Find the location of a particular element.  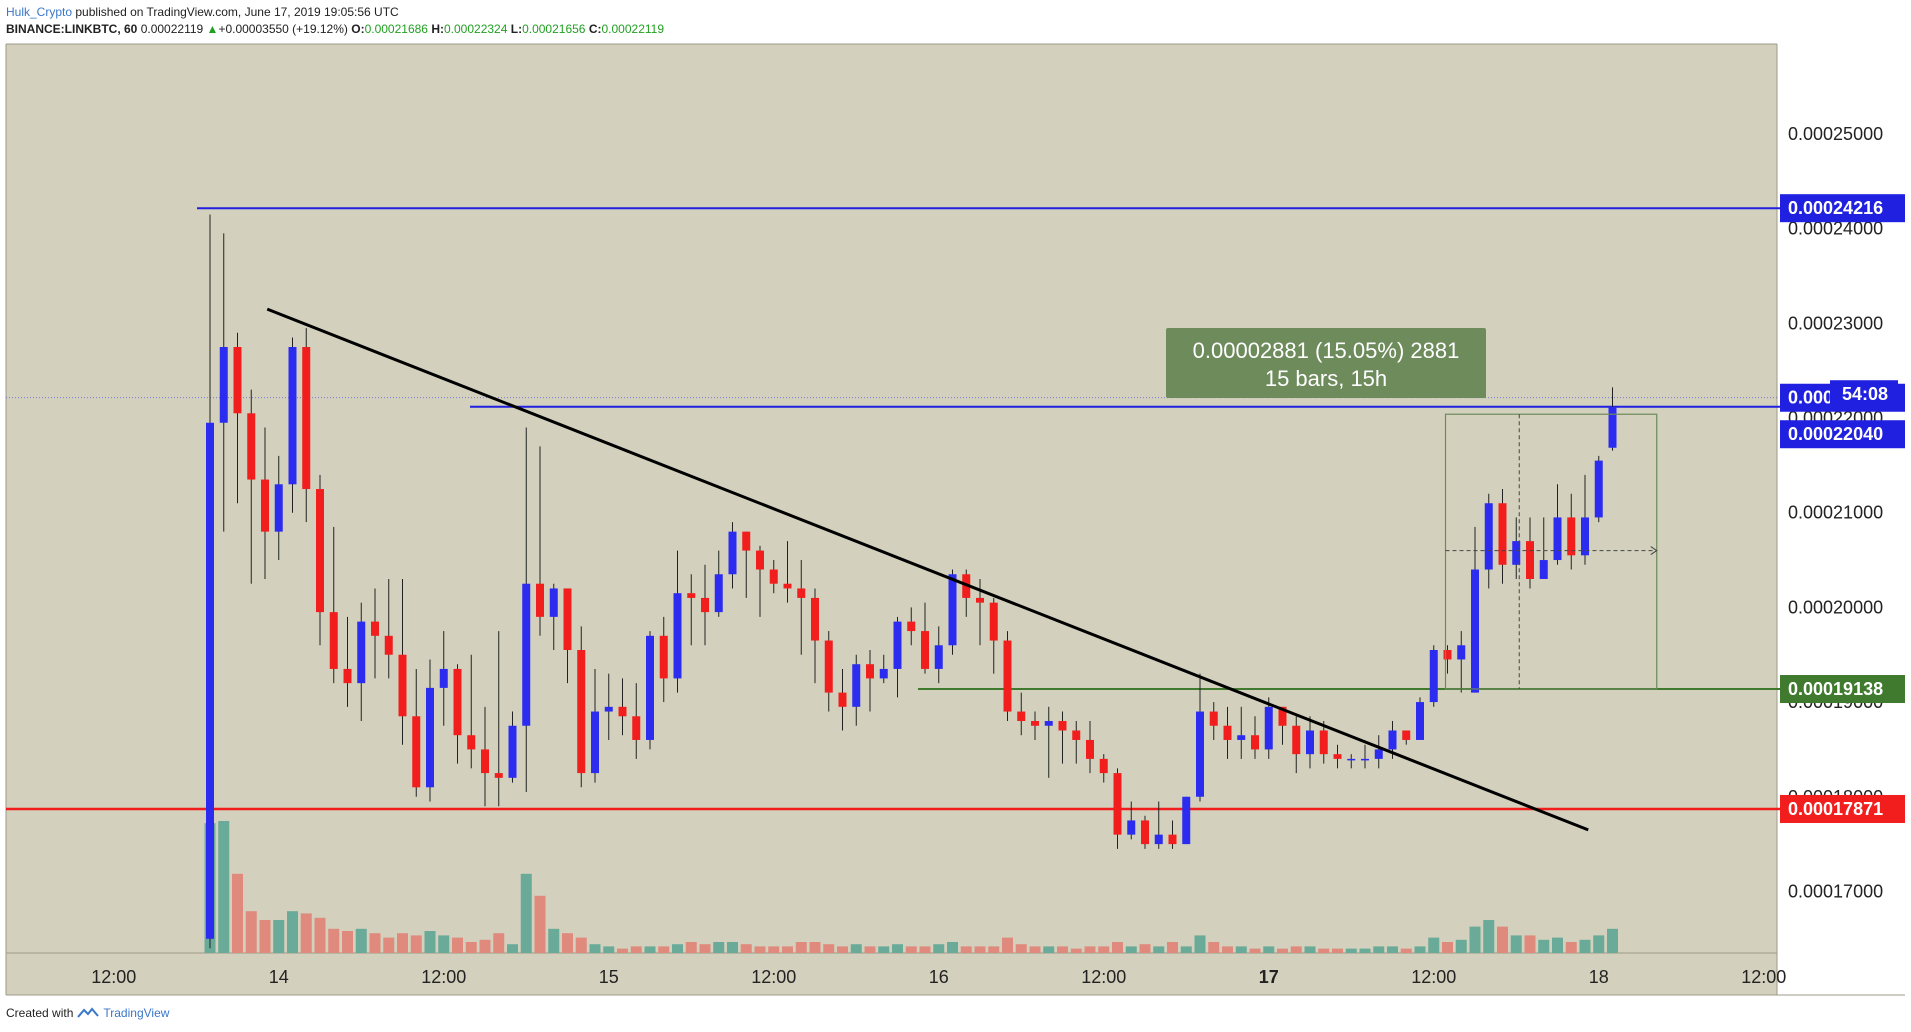

low-value: 0.00021656 is located at coordinates (554, 29).